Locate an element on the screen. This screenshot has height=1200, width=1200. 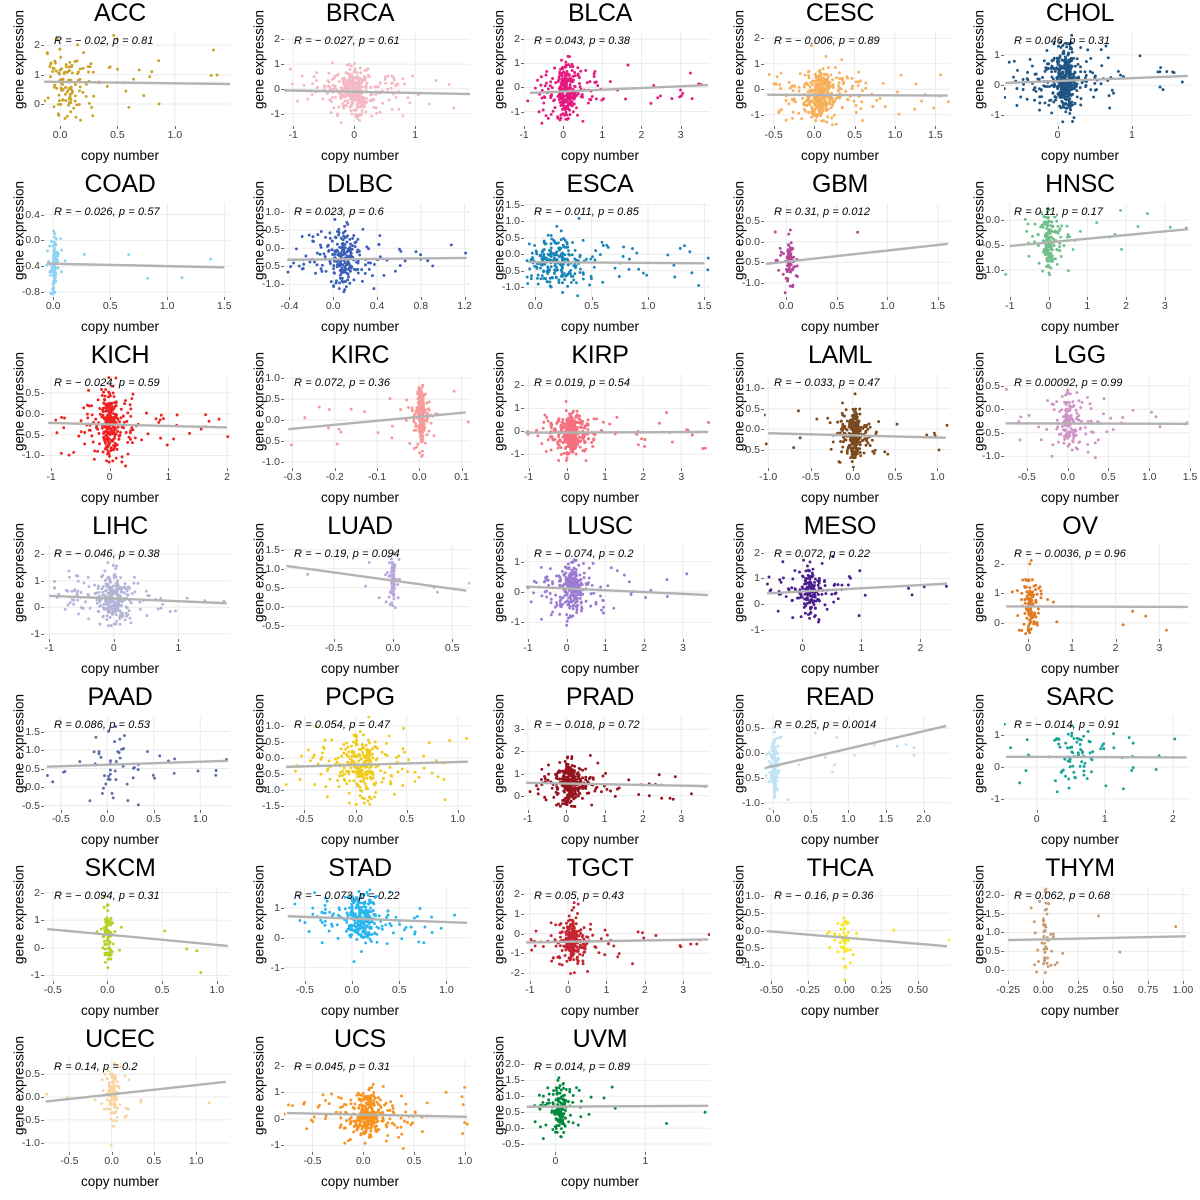
y-tick-label: 0.0 is located at coordinates (32, 240).